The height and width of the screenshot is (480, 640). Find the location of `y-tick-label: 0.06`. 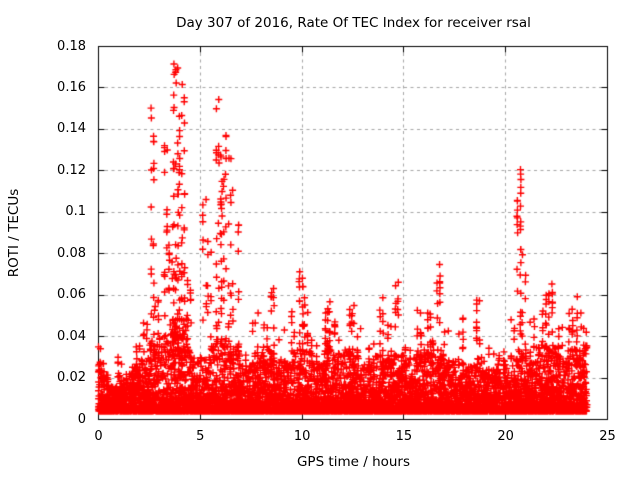

y-tick-label: 0.06 is located at coordinates (71, 295).